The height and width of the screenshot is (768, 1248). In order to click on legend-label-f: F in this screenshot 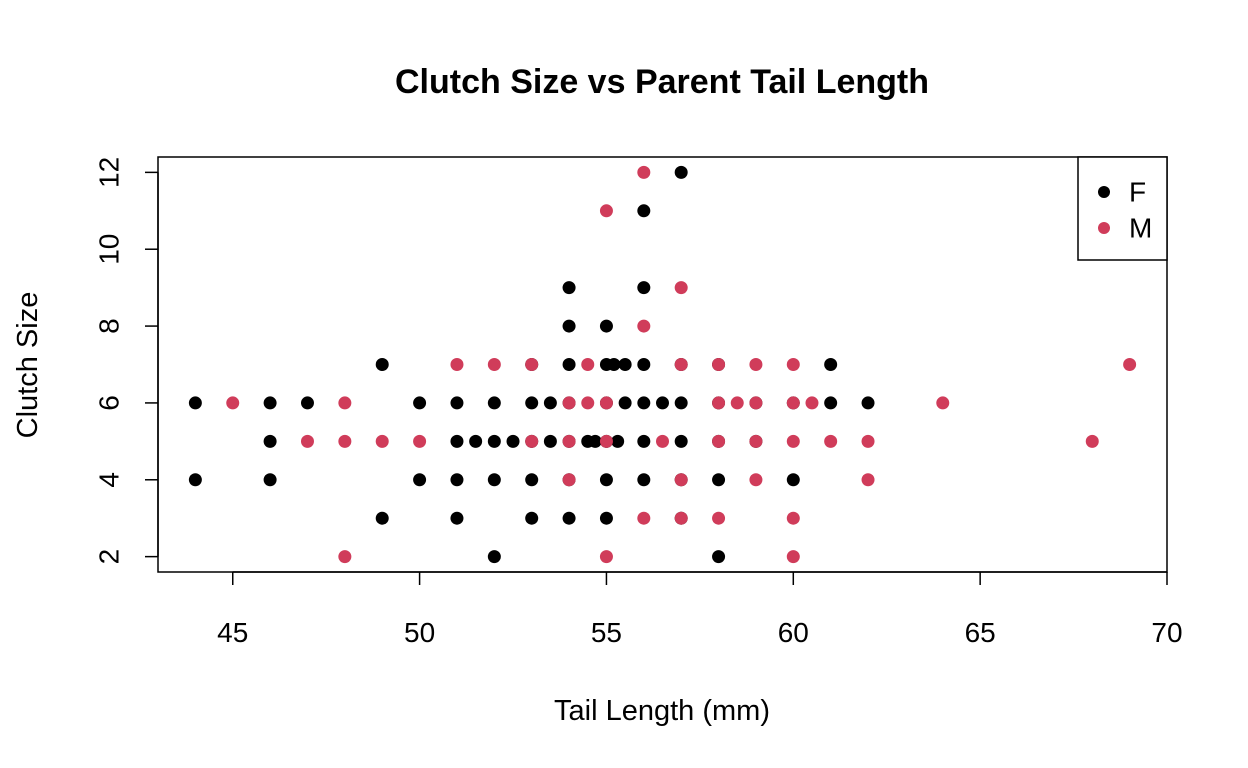, I will do `click(1137, 192)`.